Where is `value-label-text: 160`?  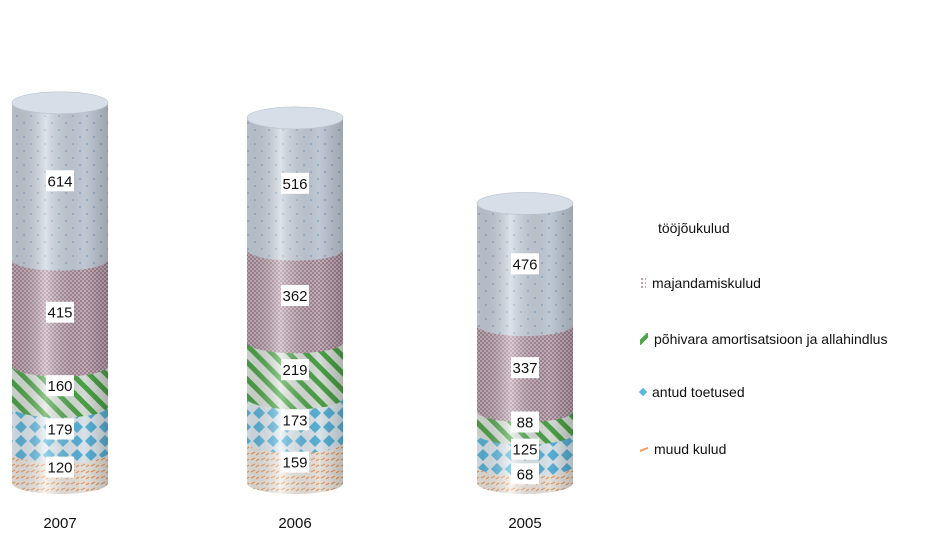
value-label-text: 160 is located at coordinates (59, 386).